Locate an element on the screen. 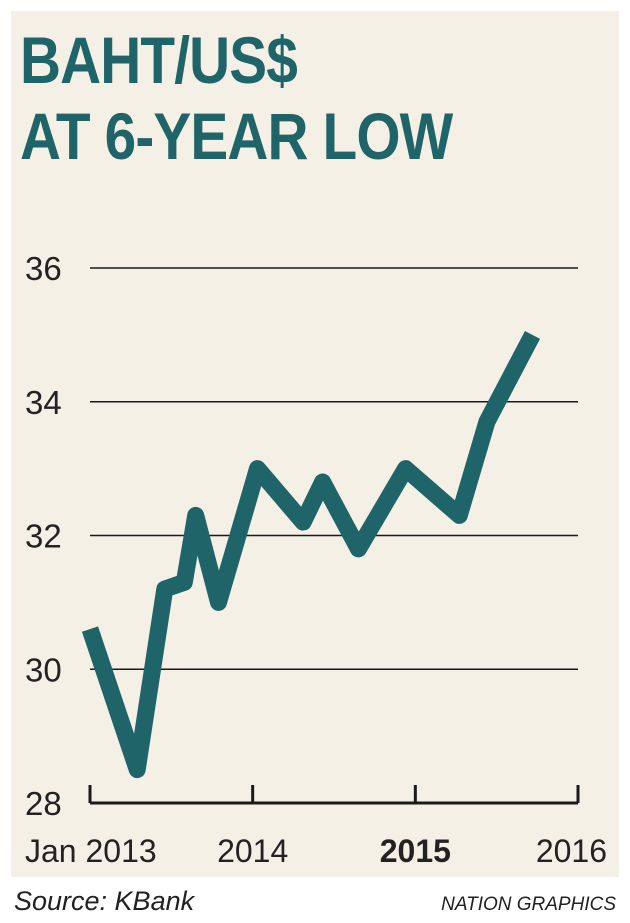  y-tick-label-30: 30 is located at coordinates (43, 669).